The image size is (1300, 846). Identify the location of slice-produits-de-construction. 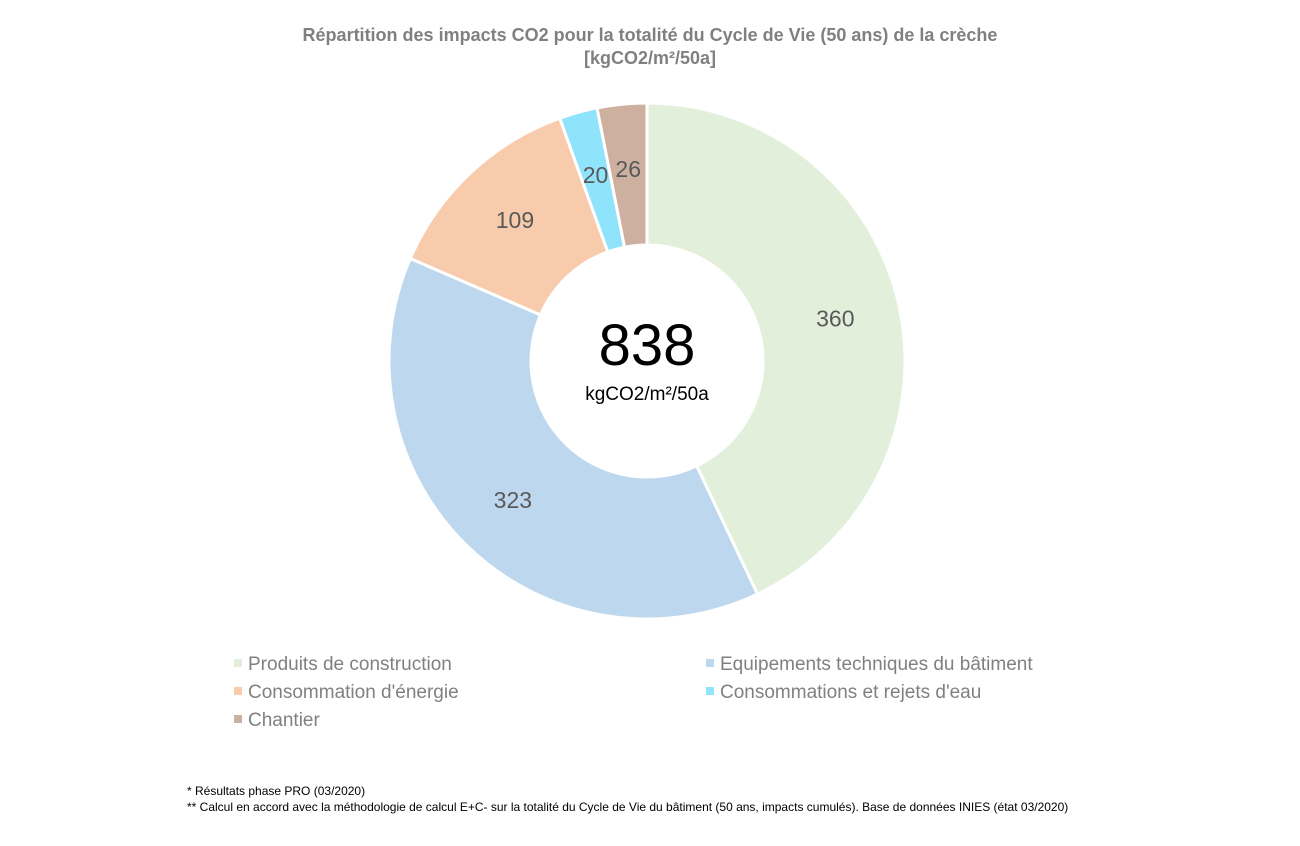
(776, 349).